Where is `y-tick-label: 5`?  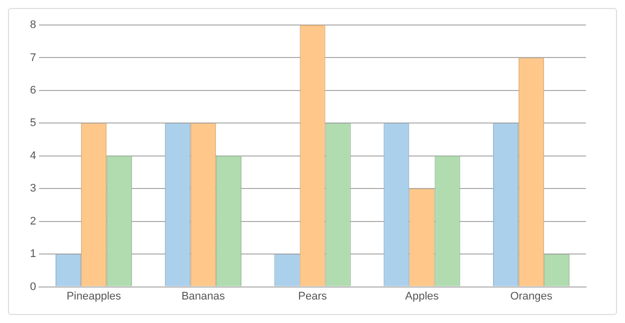
y-tick-label: 5 is located at coordinates (33, 123).